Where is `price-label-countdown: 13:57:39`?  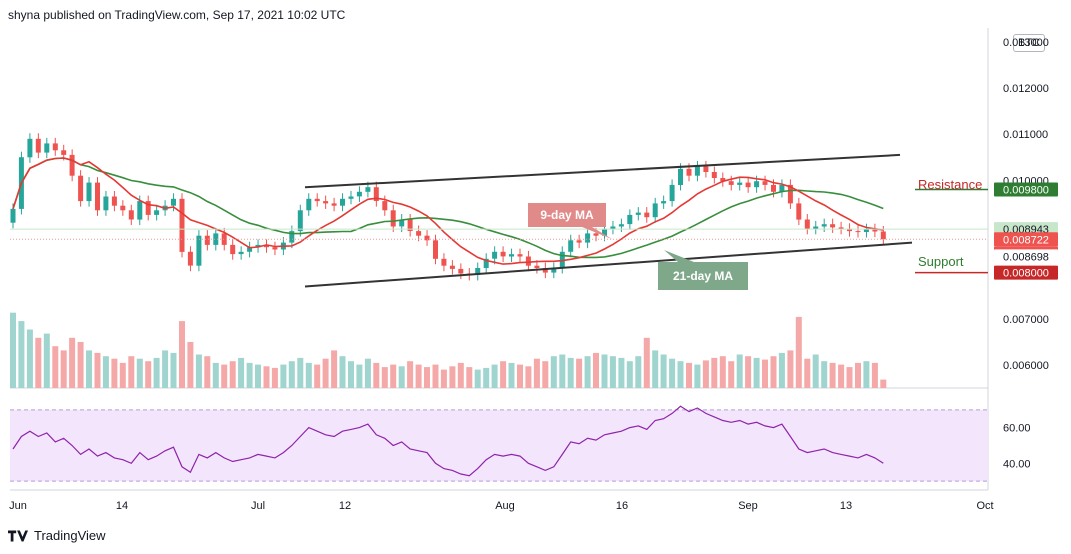
price-label-countdown: 13:57:39 is located at coordinates (1026, 254).